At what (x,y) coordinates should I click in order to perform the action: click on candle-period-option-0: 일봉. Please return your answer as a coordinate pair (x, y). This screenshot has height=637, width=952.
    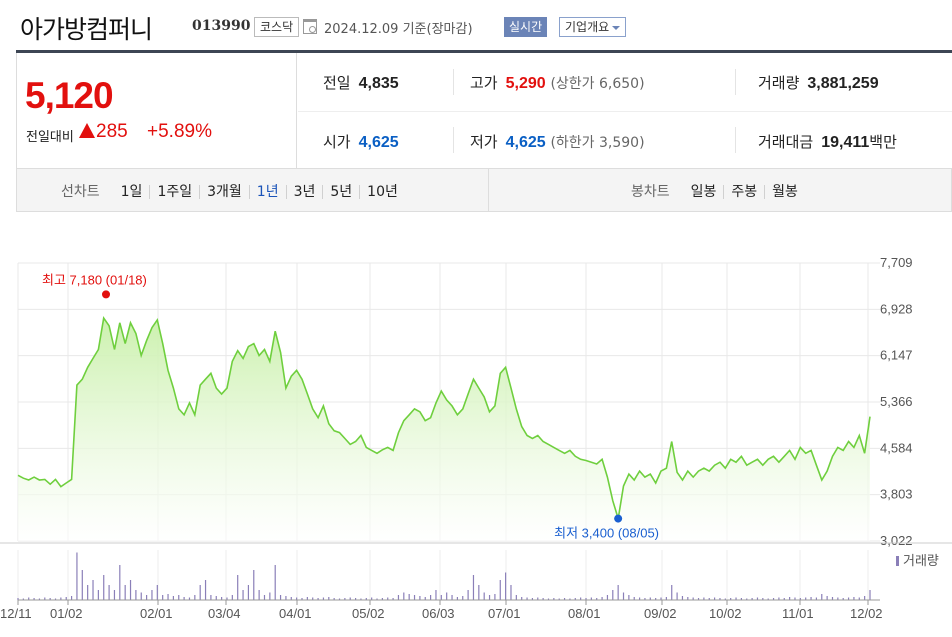
    Looking at the image, I should click on (703, 192).